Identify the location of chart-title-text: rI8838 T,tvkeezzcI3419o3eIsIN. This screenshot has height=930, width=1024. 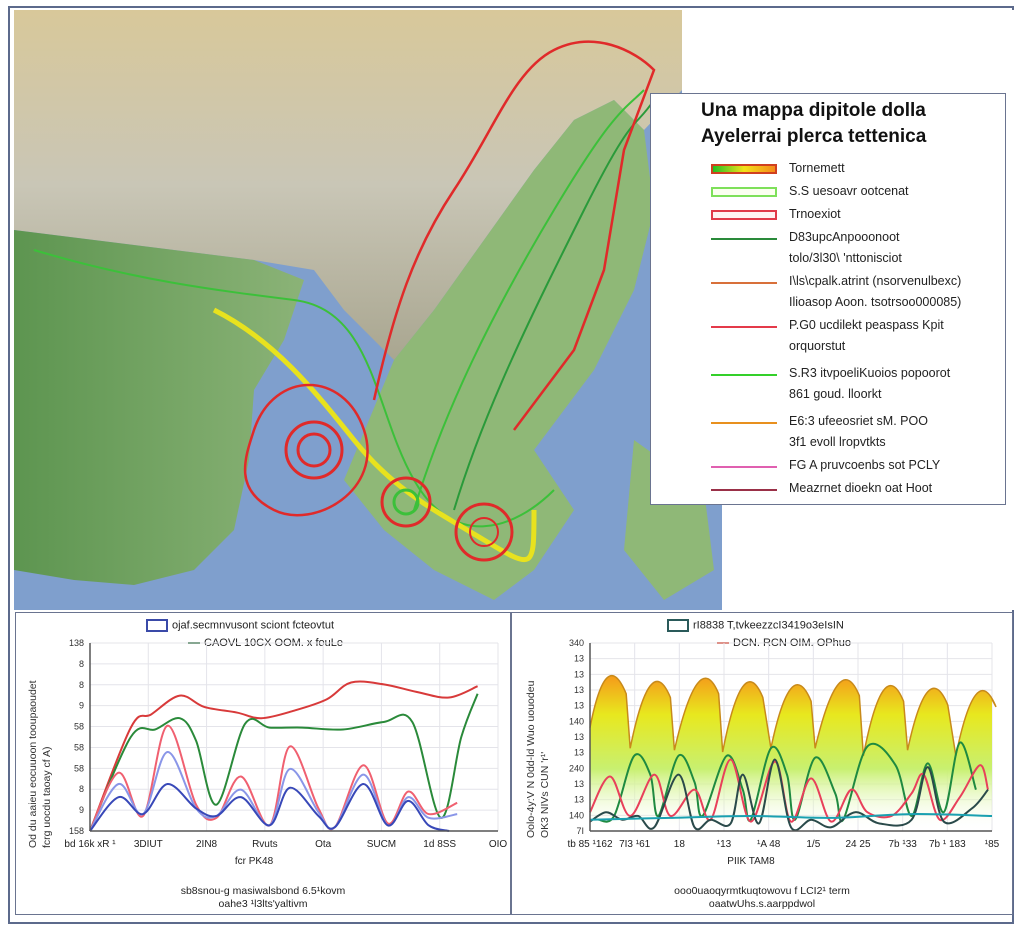
(768, 625).